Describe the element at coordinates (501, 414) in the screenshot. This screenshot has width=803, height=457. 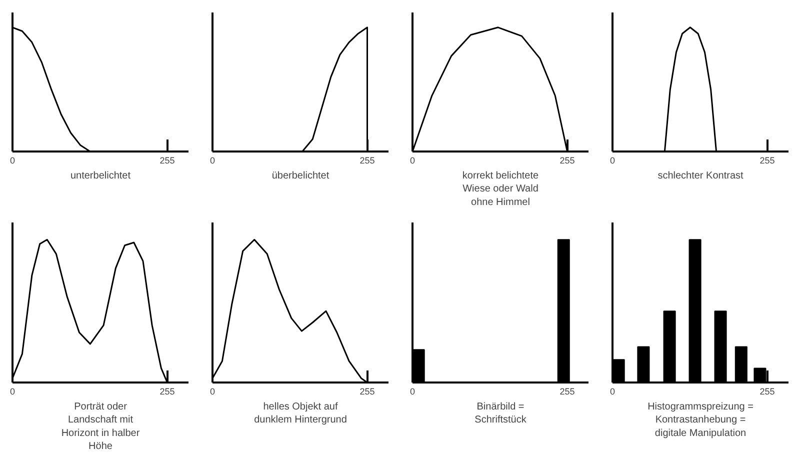
I see `x-axis-title: Binärbild = Schriftstück` at that location.